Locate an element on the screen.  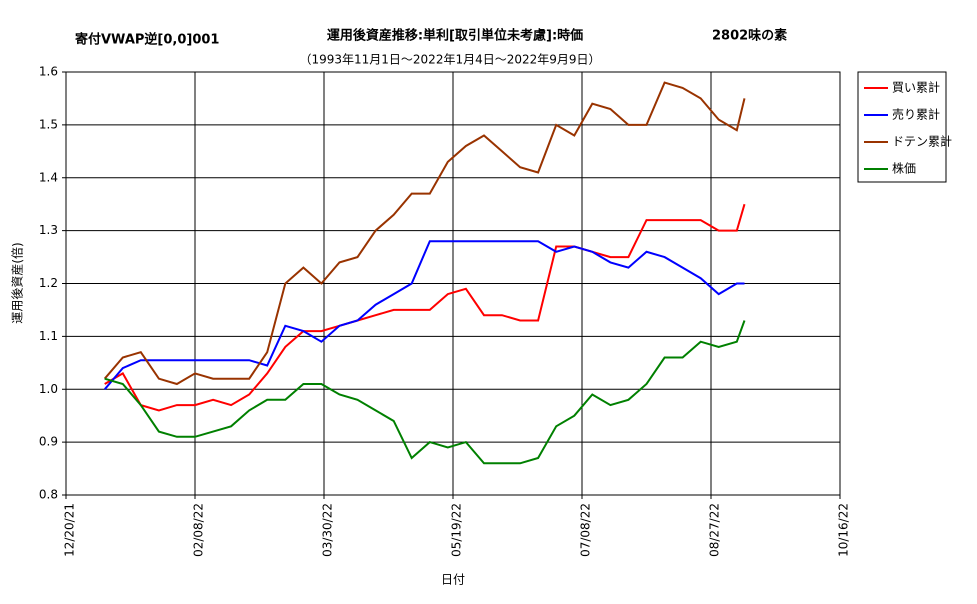
x-tick-label: 02/08/22 is located at coordinates (199, 530).